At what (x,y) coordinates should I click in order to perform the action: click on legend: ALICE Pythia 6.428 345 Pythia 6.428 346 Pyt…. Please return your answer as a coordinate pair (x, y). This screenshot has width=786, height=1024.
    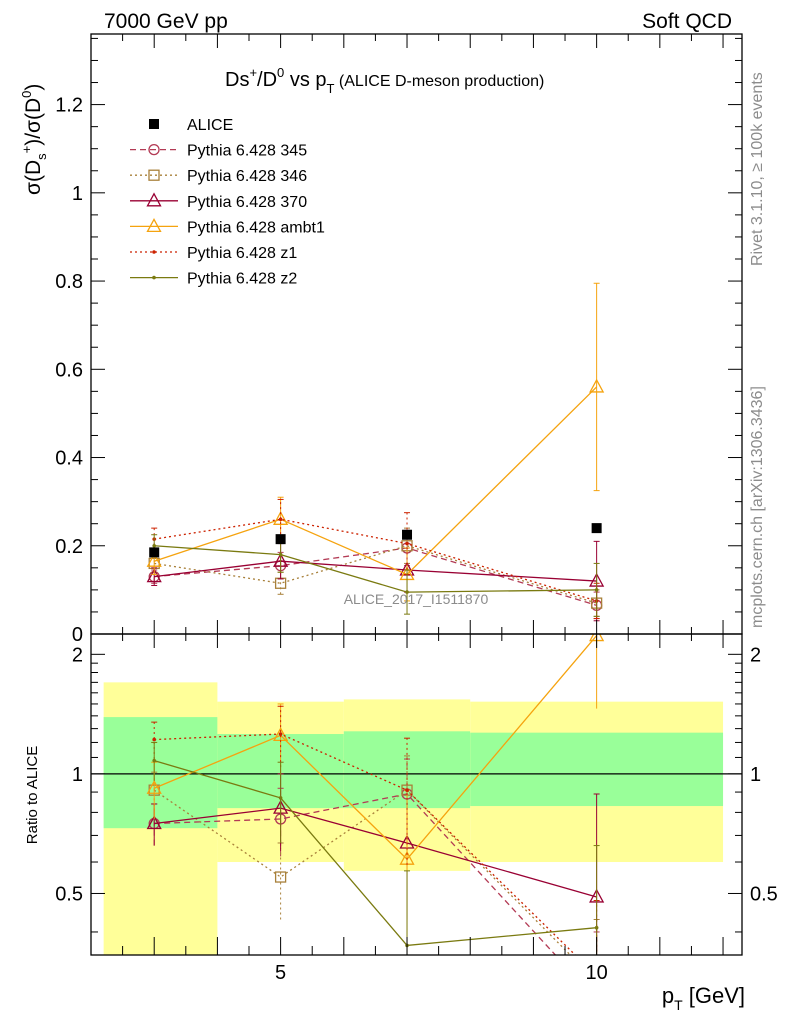
    Looking at the image, I should click on (227, 202).